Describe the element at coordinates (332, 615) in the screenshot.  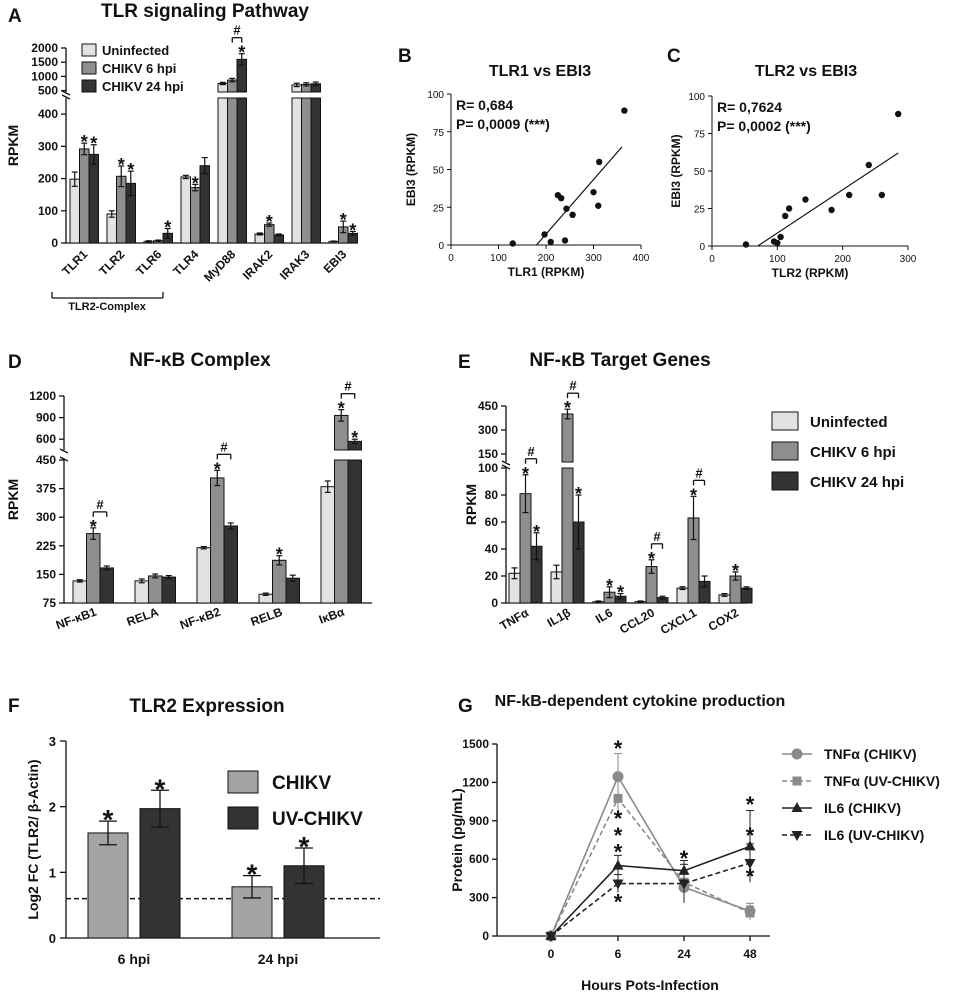
I see `category-label: IκBα` at that location.